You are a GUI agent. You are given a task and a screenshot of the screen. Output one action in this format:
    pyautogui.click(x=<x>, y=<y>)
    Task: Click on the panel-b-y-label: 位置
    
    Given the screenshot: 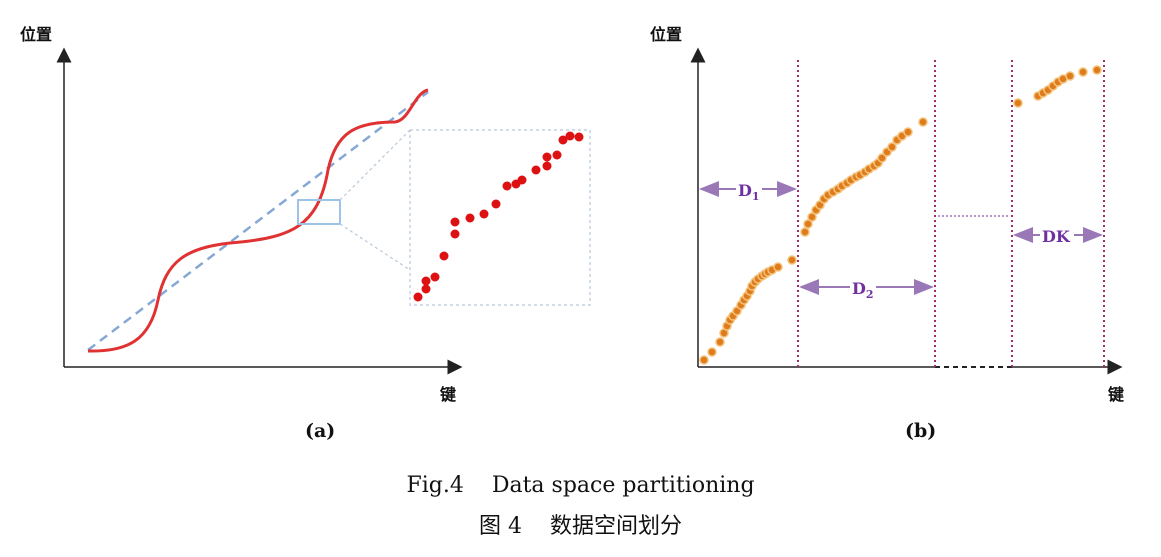 What is the action you would take?
    pyautogui.click(x=666, y=34)
    